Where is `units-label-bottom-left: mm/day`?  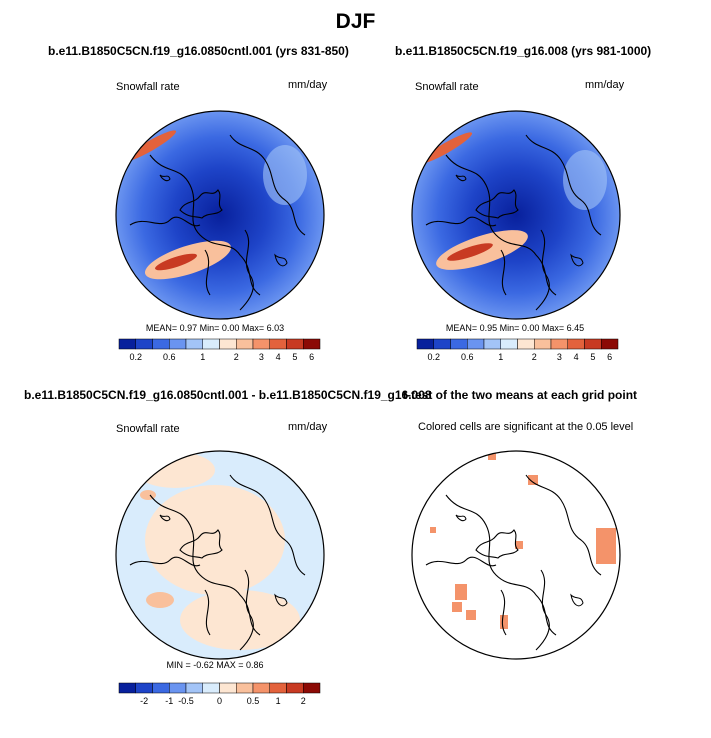
units-label-bottom-left: mm/day is located at coordinates (308, 427).